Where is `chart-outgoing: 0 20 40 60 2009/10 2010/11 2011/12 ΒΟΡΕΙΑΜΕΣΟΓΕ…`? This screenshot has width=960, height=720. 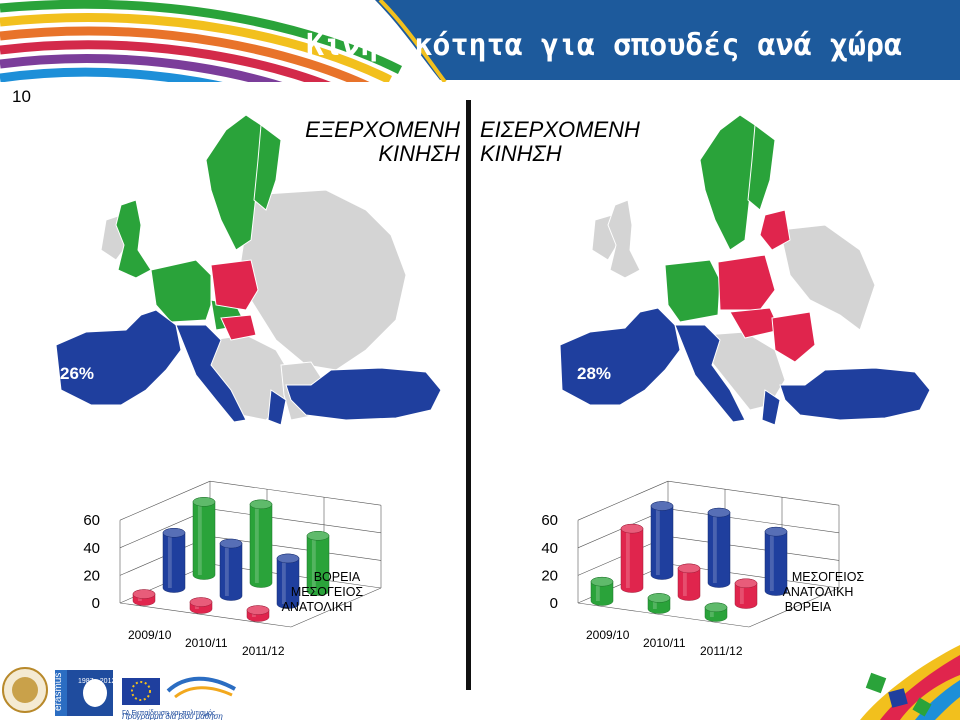
chart-outgoing: 0 20 40 60 2009/10 2010/11 2011/12 ΒΟΡΕΙΑΜΕΣΟΓΕ… is located at coordinates (232, 567).